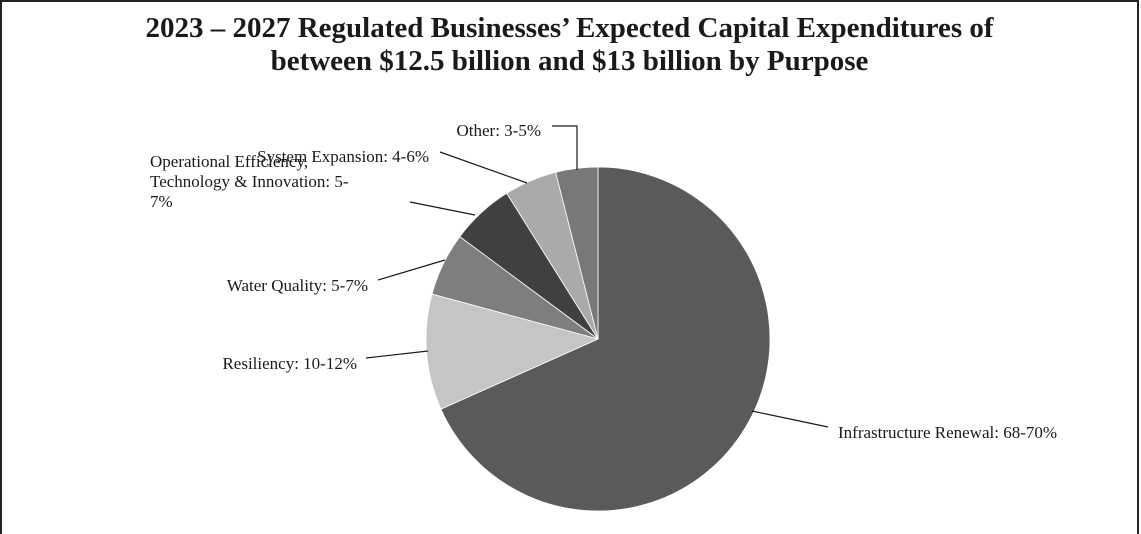 Image resolution: width=1141 pixels, height=534 pixels. I want to click on slice-label-line: Infrastructure Renewal: 68-70%, so click(947, 432).